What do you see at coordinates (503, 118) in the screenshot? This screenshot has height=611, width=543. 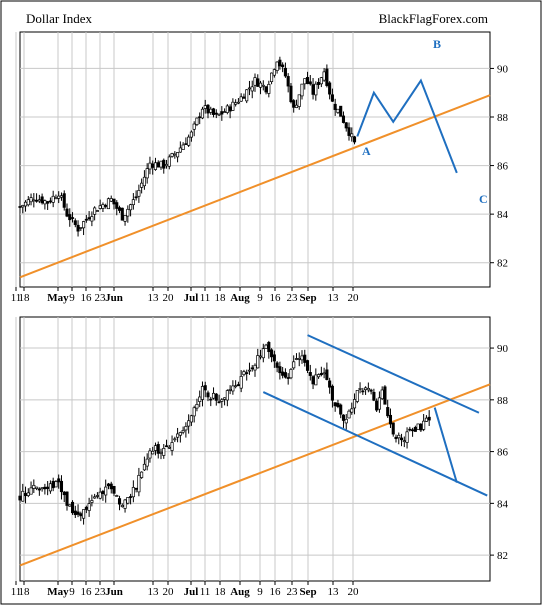 I see `y-tick-label: 88` at bounding box center [503, 118].